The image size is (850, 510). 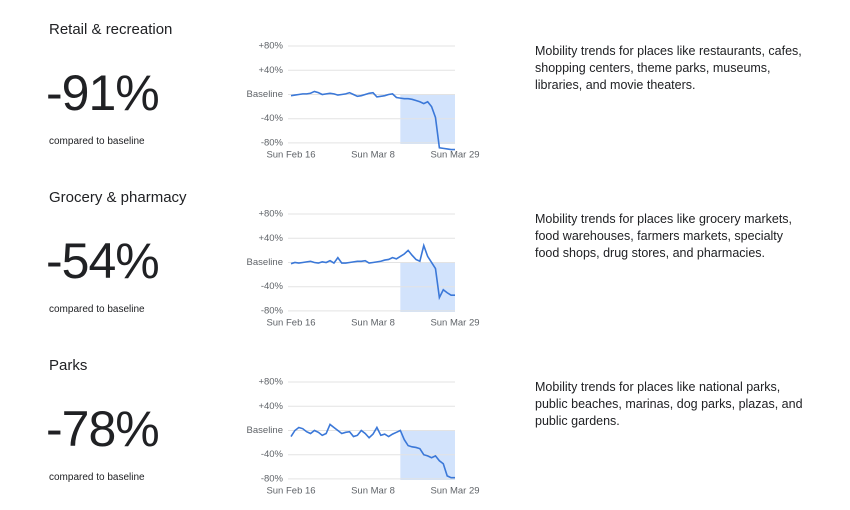 I want to click on section-title: Grocery & pharmacy, so click(x=118, y=197).